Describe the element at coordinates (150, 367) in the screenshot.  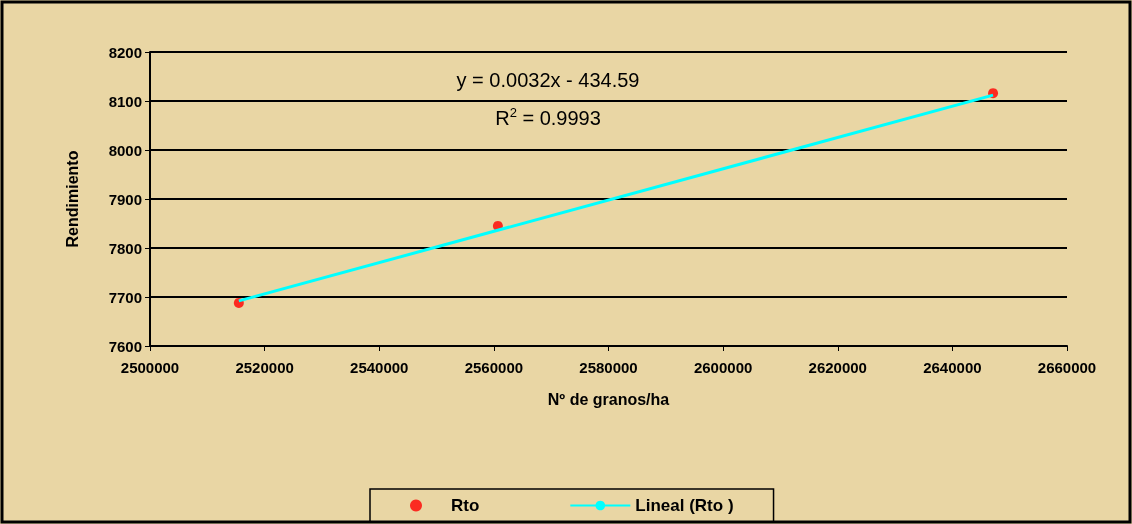
I see `x-tick-label: 2500000` at that location.